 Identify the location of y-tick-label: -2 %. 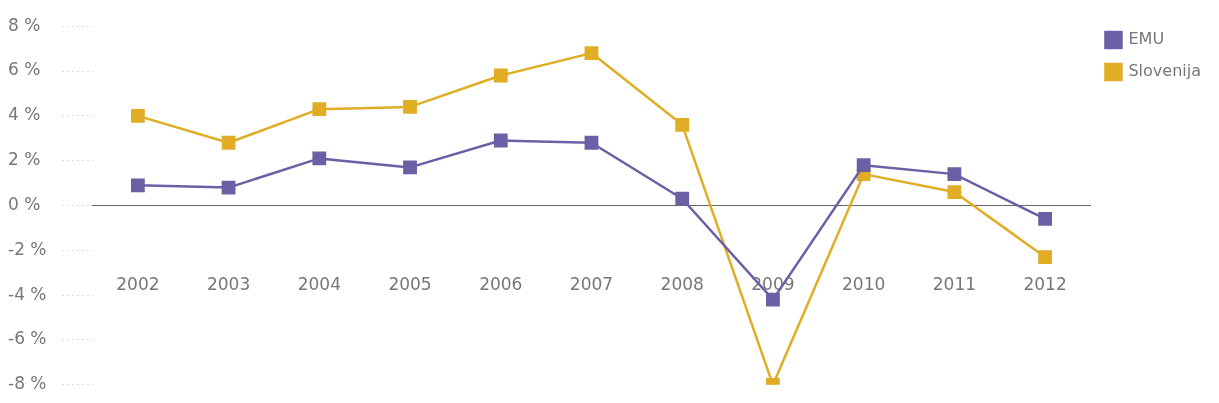
(27, 248).